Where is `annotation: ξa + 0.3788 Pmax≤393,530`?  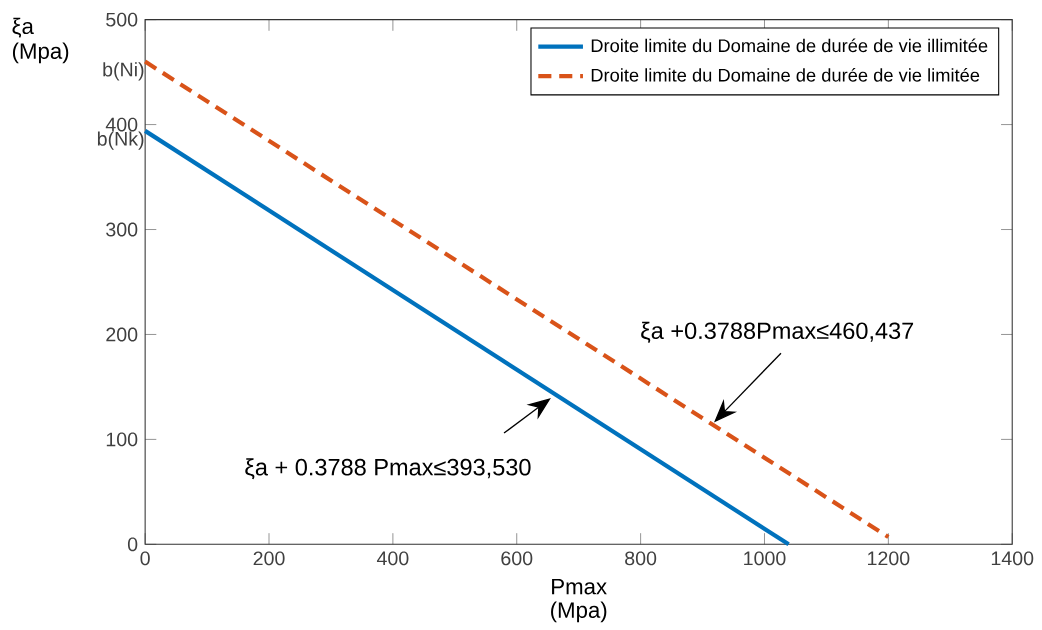
annotation: ξa + 0.3788 Pmax≤393,530 is located at coordinates (388, 469).